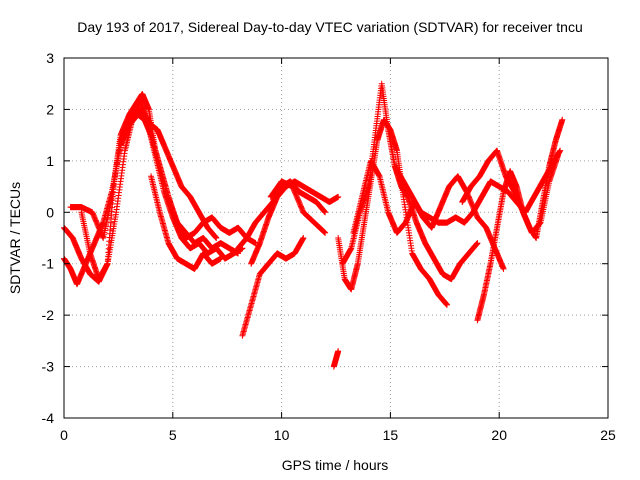 This screenshot has width=640, height=480. Describe the element at coordinates (48, 264) in the screenshot. I see `y-tick-label: -1` at that location.